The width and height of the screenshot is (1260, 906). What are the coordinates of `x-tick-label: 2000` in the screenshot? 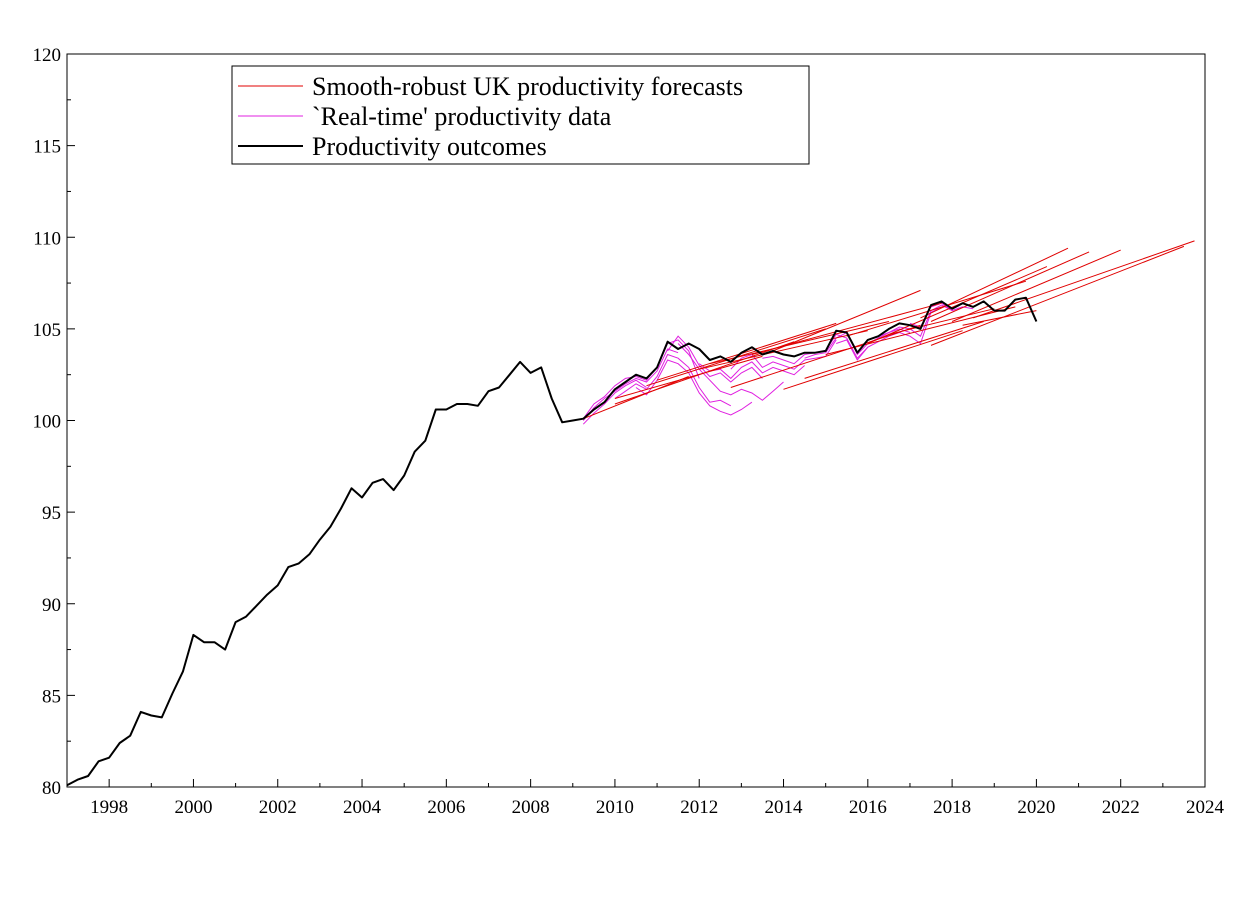 It's located at (193, 807).